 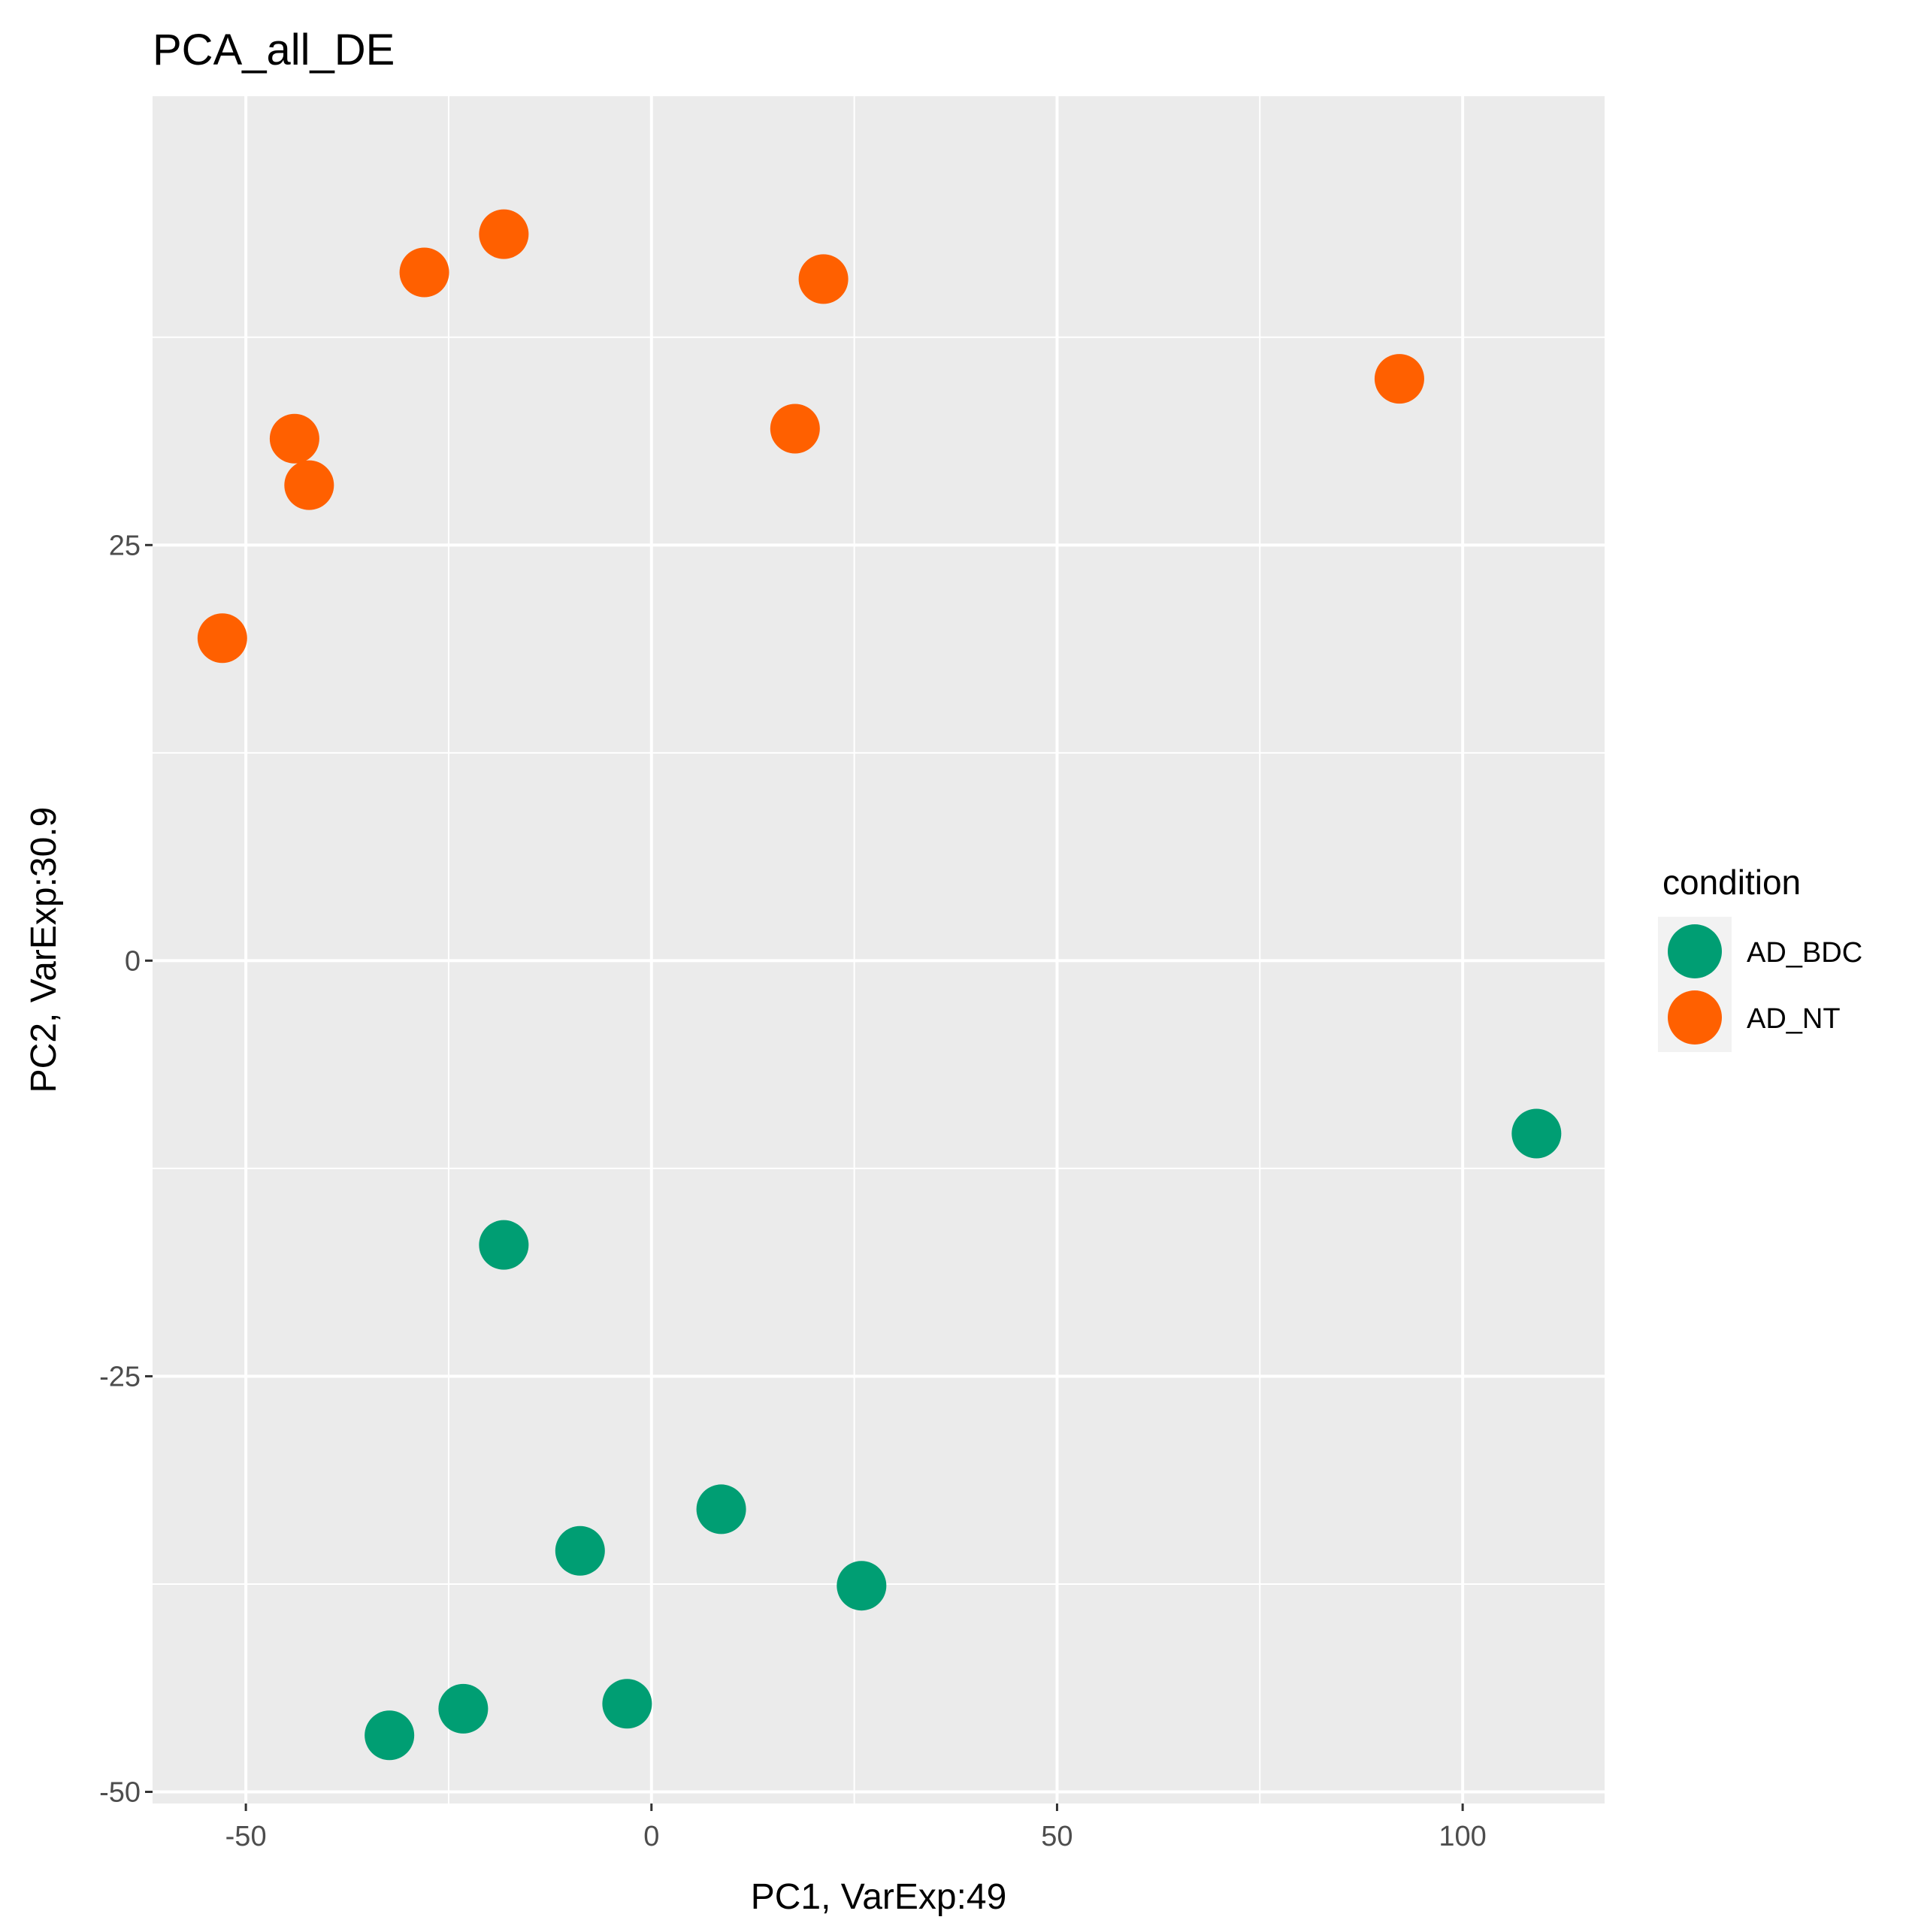 What do you see at coordinates (1794, 1019) in the screenshot?
I see `legend-label-ad-nt: AD_NT` at bounding box center [1794, 1019].